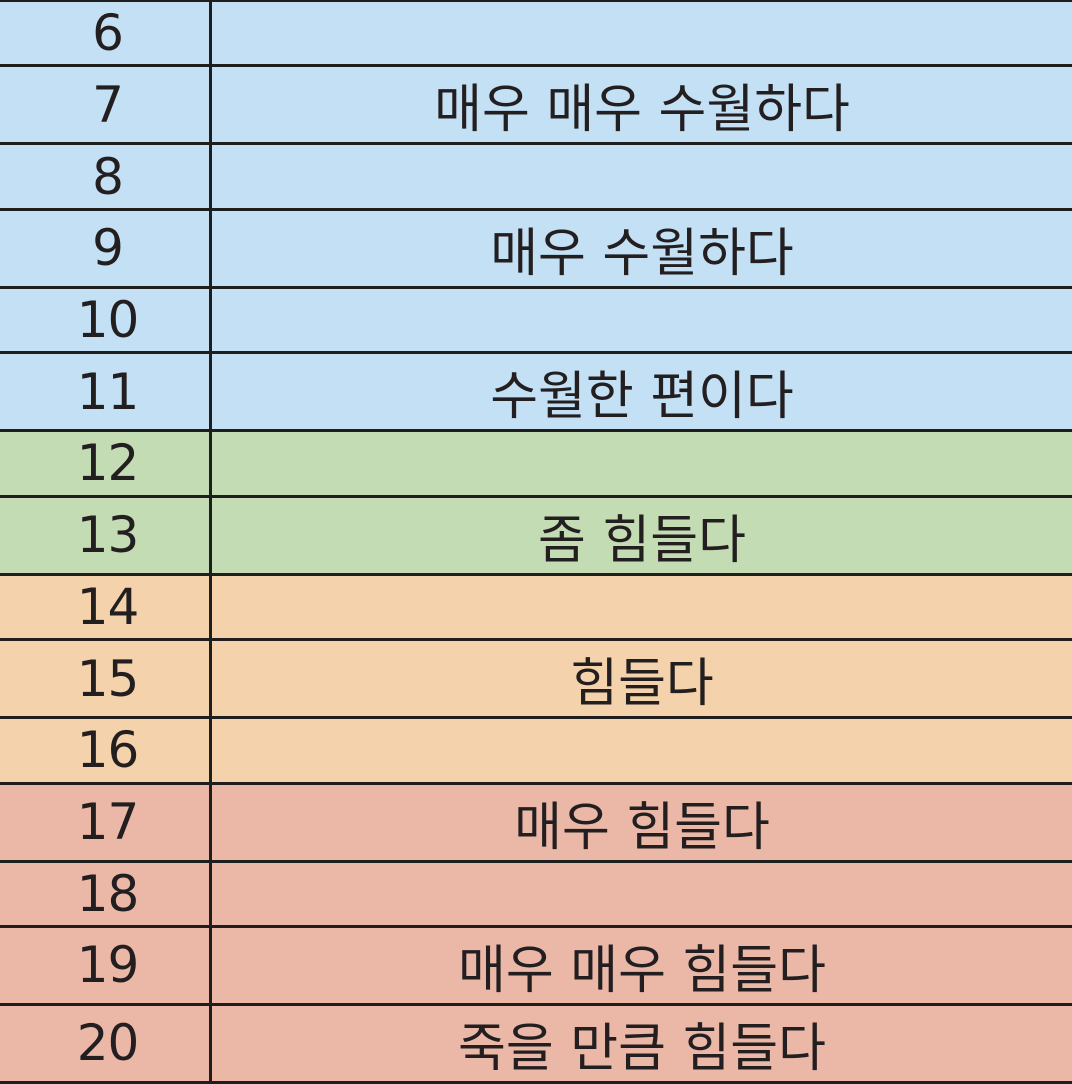 This screenshot has width=1072, height=1084. Describe the element at coordinates (642, 970) in the screenshot. I see `scale-description: 매우 매우 힘들다` at that location.